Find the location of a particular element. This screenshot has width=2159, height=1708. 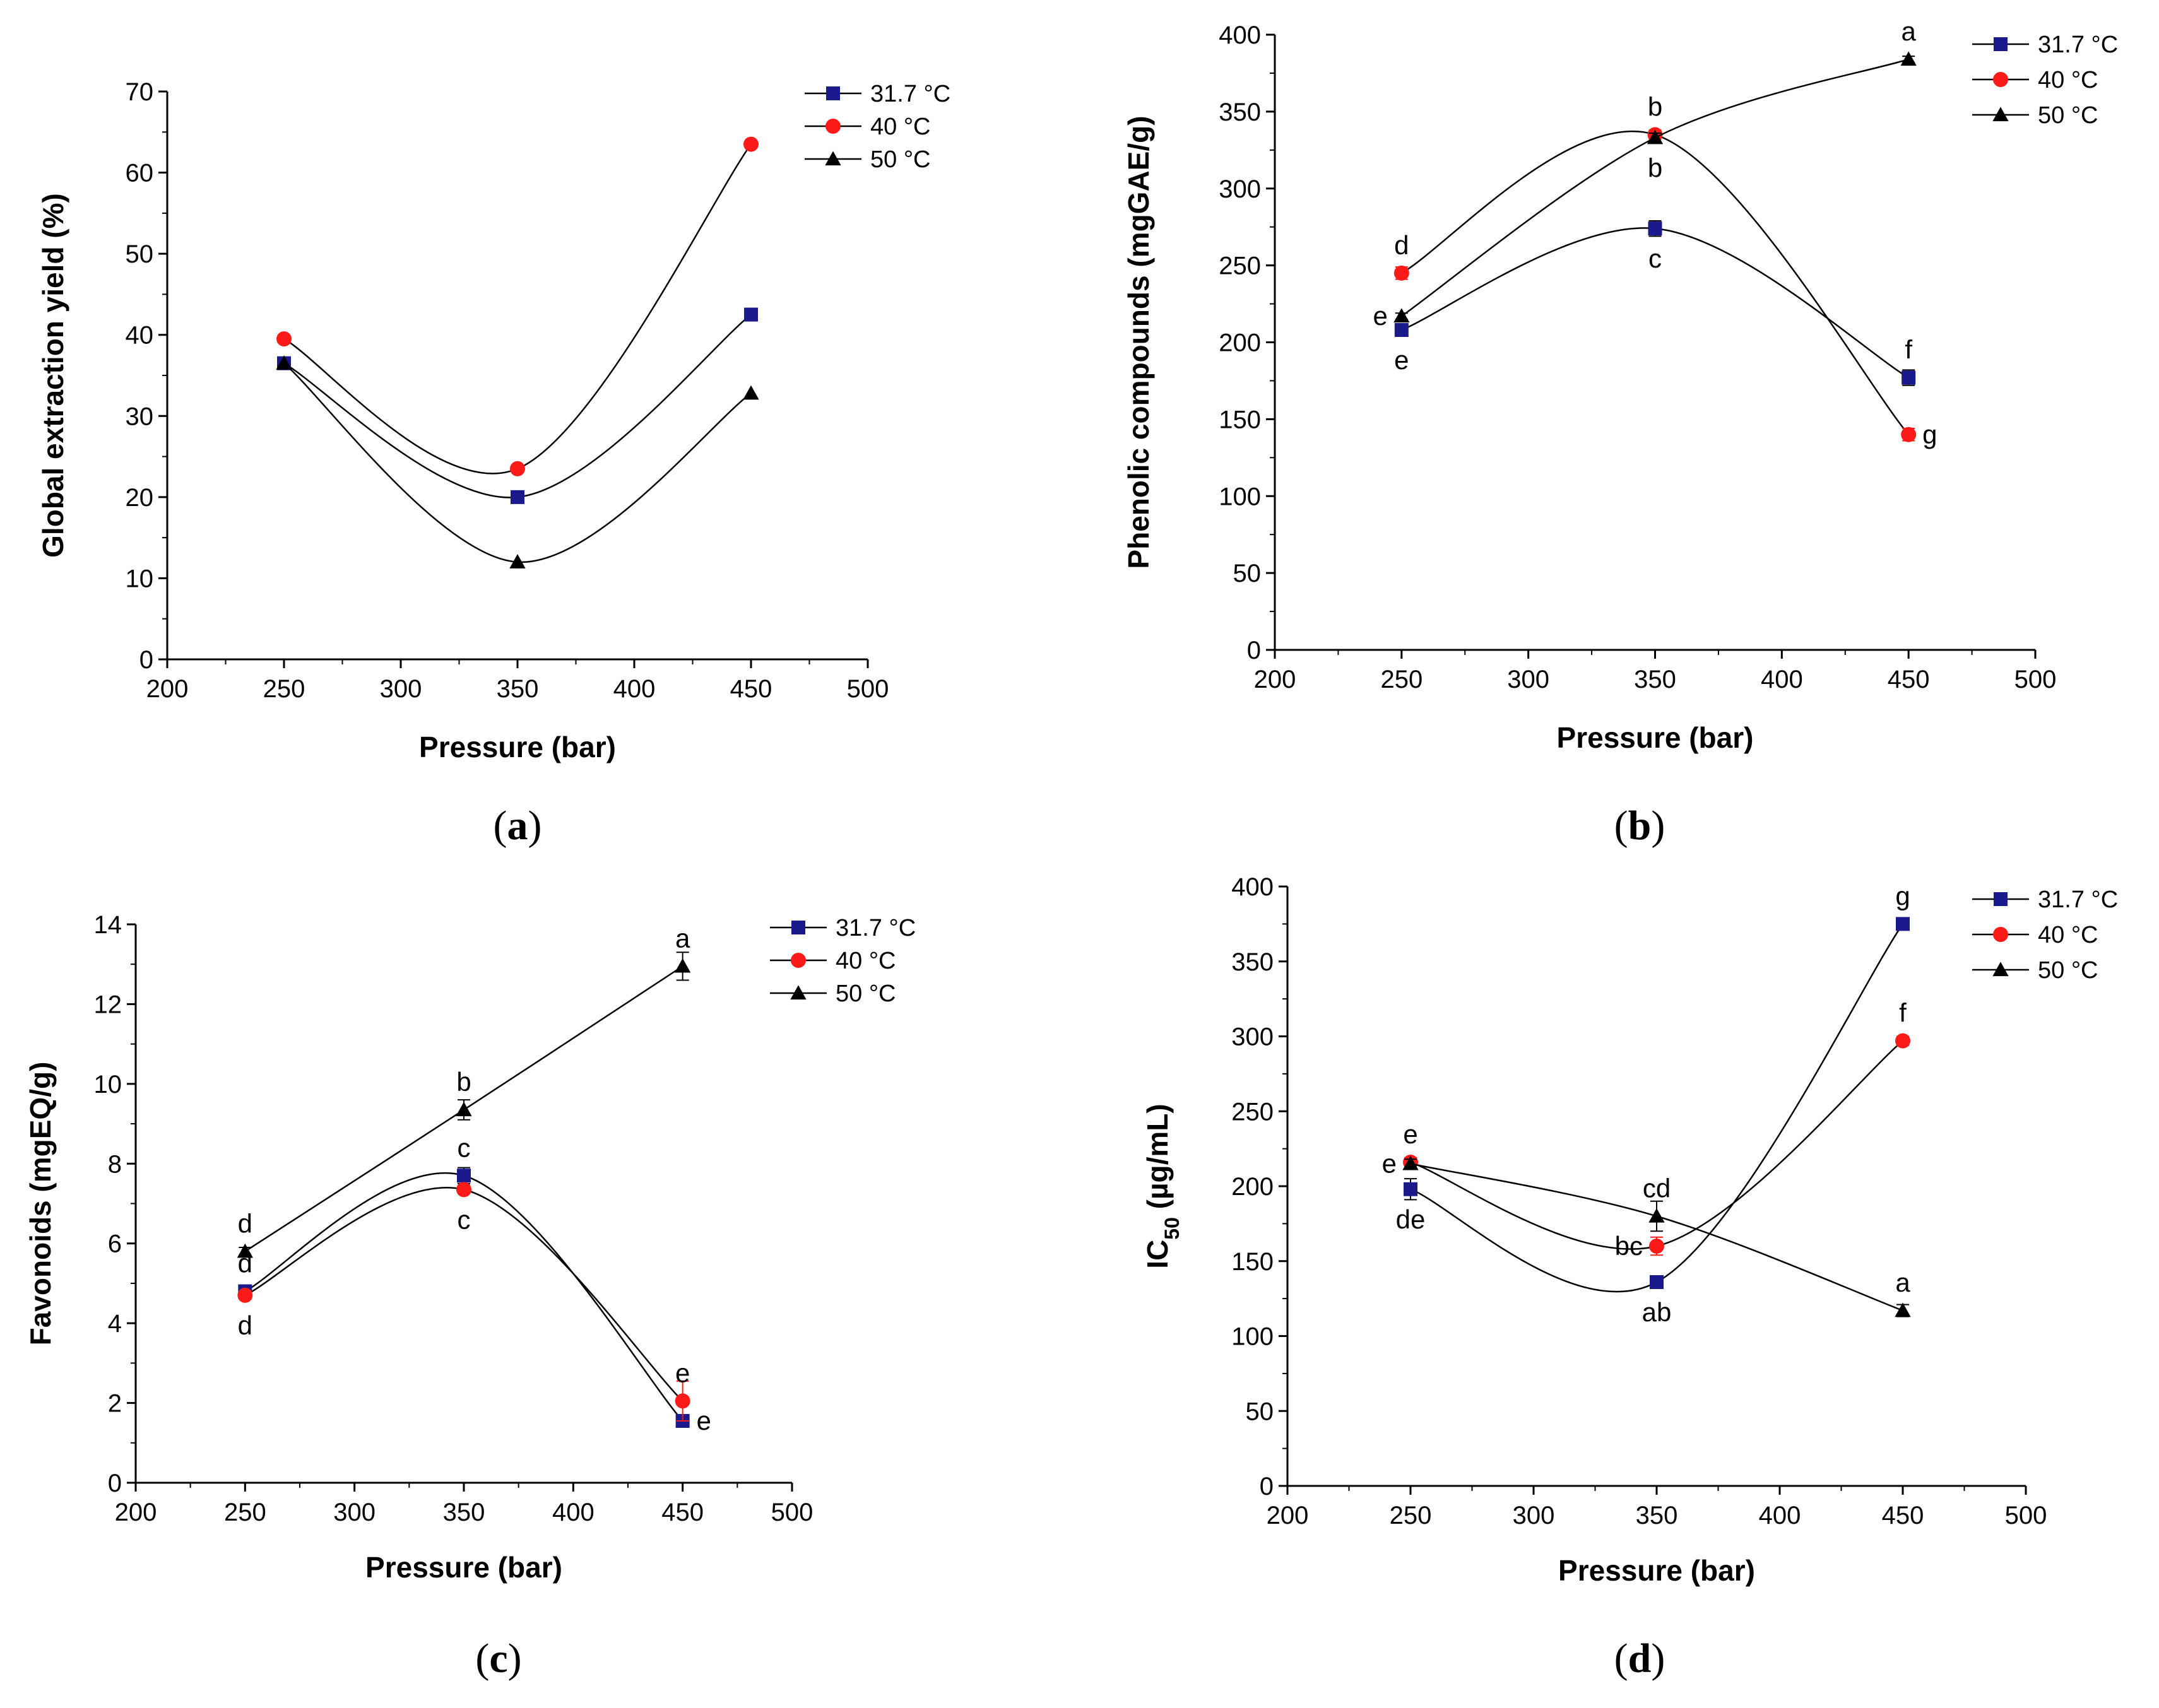

y-tick-label: 100 is located at coordinates (1240, 496).